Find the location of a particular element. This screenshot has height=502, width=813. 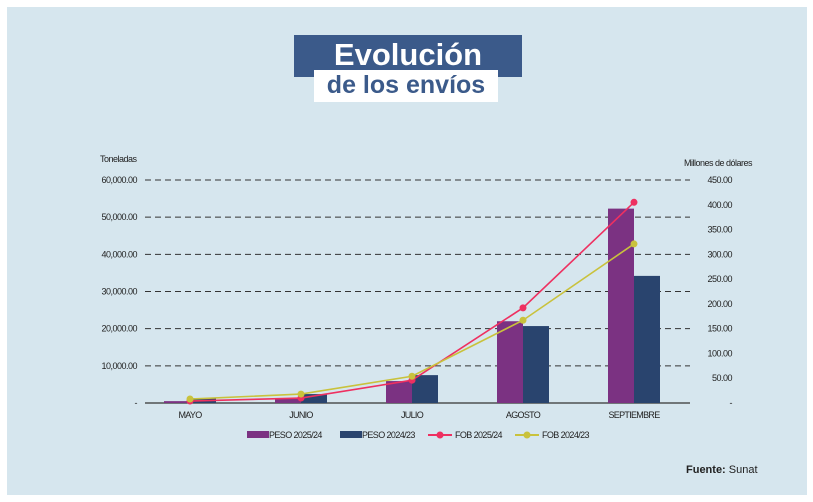

y-tick-label: 30,000.00 is located at coordinates (119, 292).